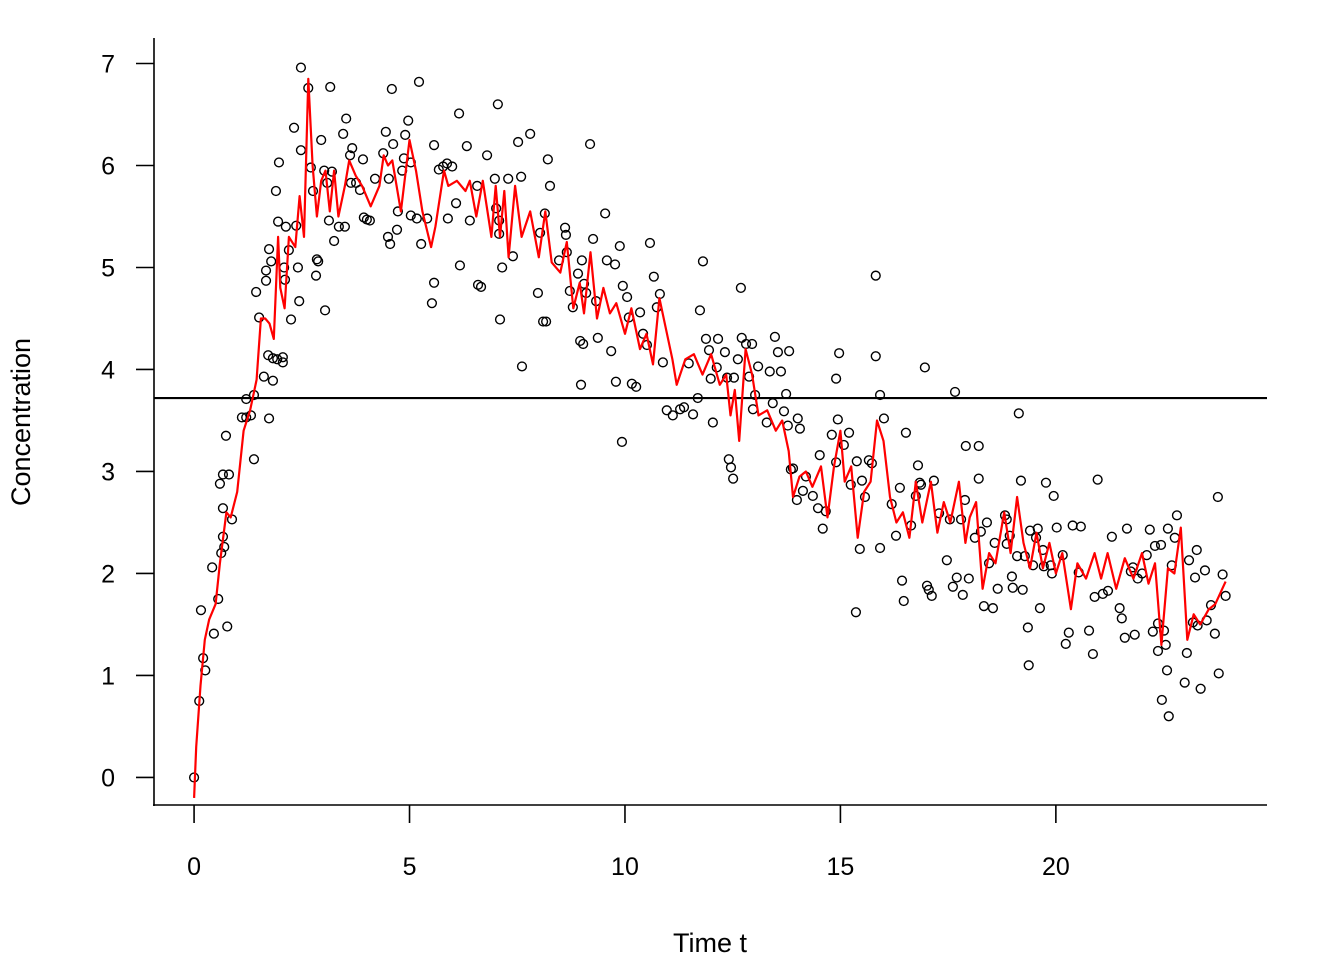 The width and height of the screenshot is (1344, 960). What do you see at coordinates (108, 370) in the screenshot?
I see `y-tick-label: 4` at bounding box center [108, 370].